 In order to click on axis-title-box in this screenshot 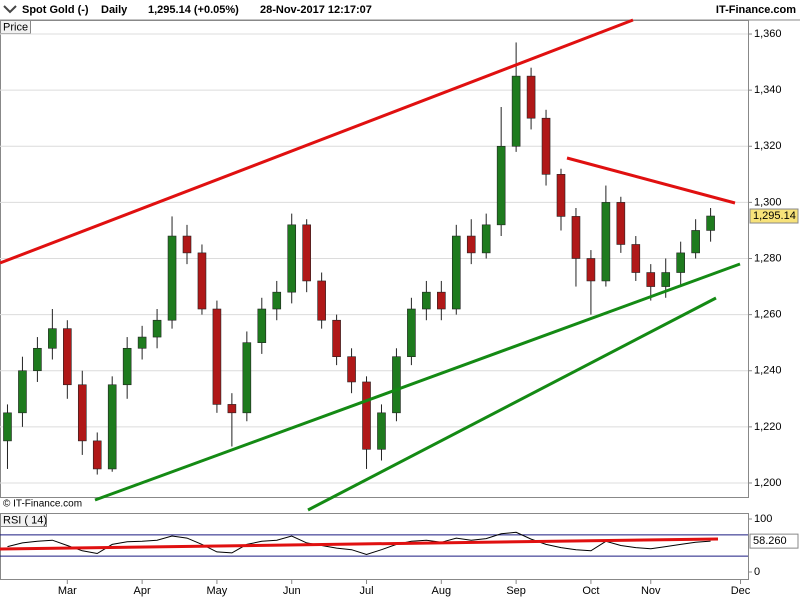, I will do `click(15, 27)`.